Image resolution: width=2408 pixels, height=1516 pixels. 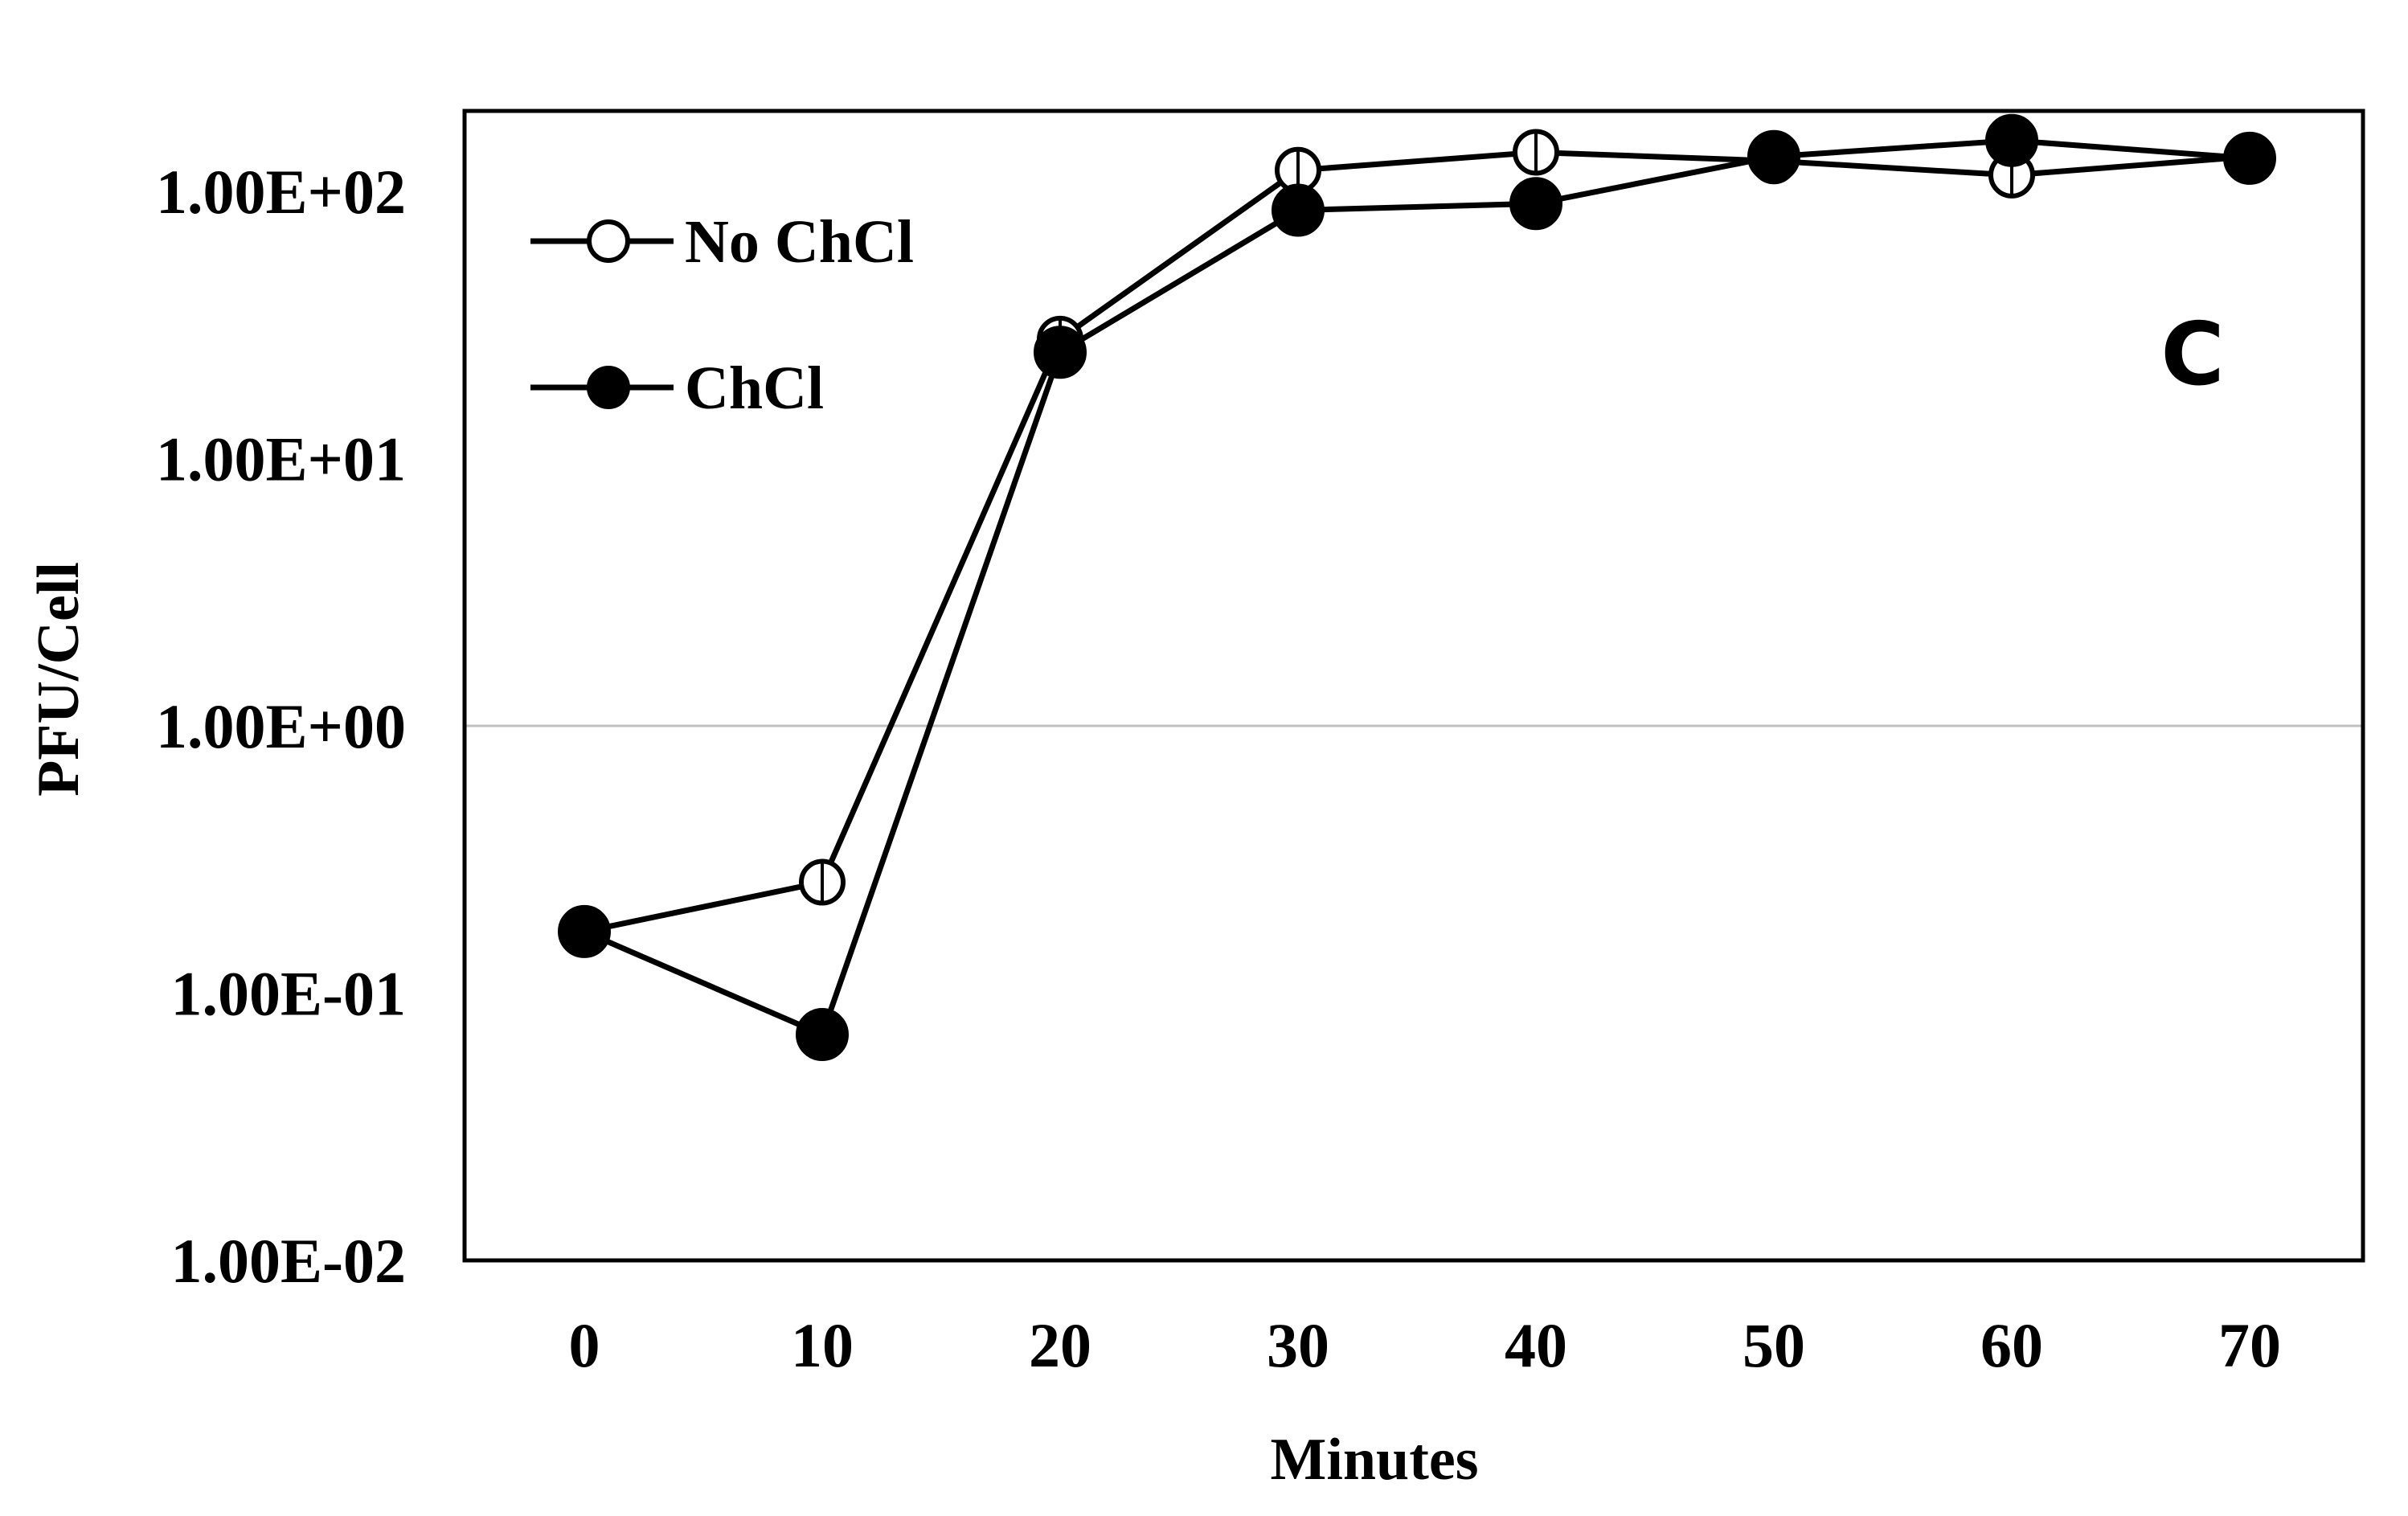 What do you see at coordinates (799, 242) in the screenshot?
I see `legend-label-no-chcl: No ChCl` at bounding box center [799, 242].